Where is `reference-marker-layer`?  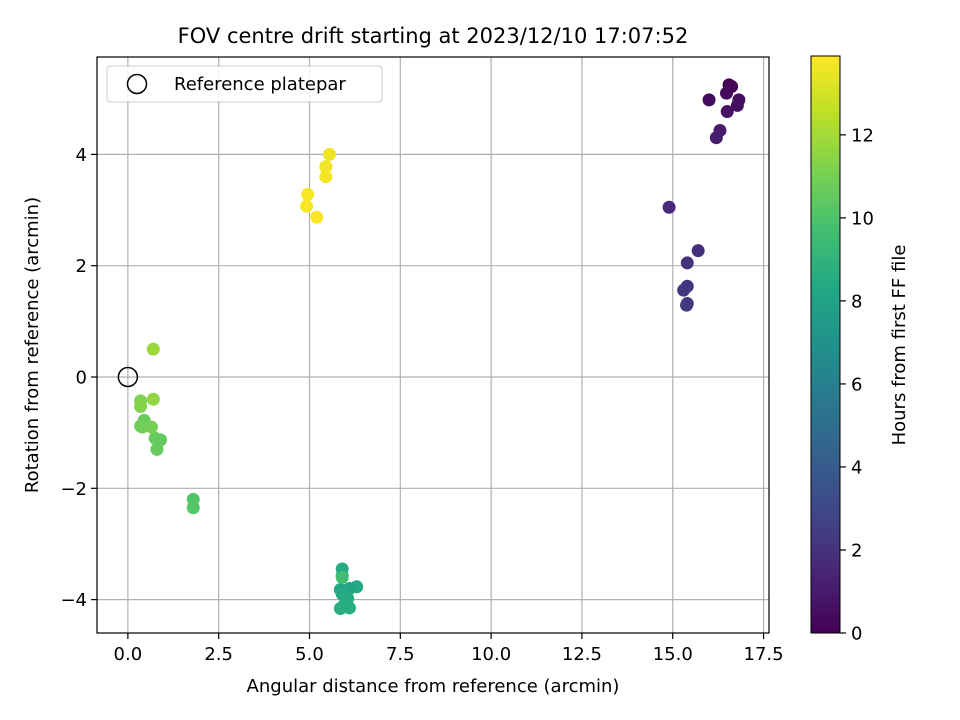
reference-marker-layer is located at coordinates (128, 377).